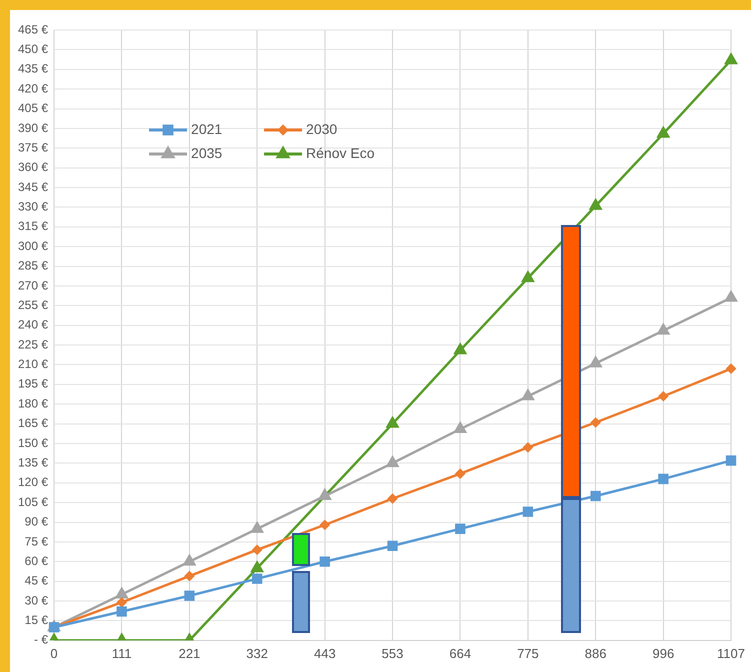 This screenshot has height=672, width=751. What do you see at coordinates (36, 581) in the screenshot?
I see `y-tick-label: 45 €` at bounding box center [36, 581].